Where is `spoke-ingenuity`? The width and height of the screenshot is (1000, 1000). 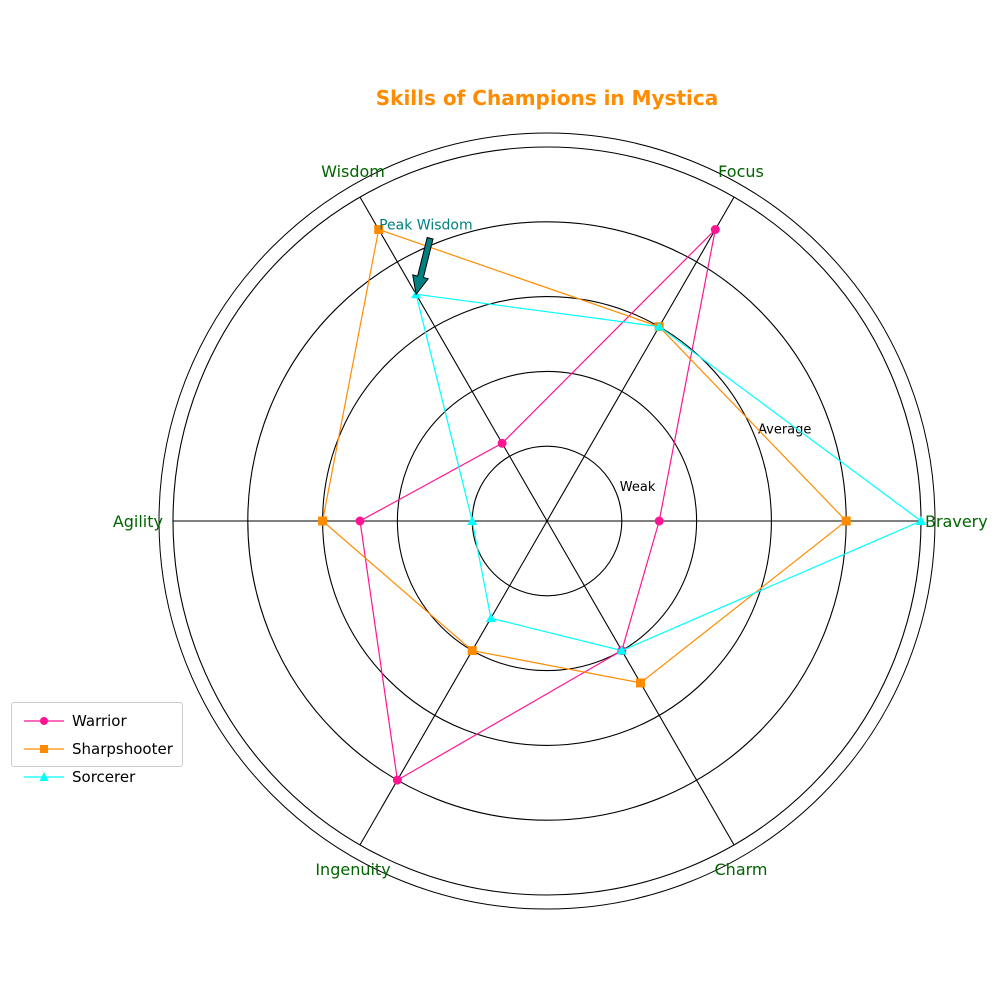 spoke-ingenuity is located at coordinates (453, 683).